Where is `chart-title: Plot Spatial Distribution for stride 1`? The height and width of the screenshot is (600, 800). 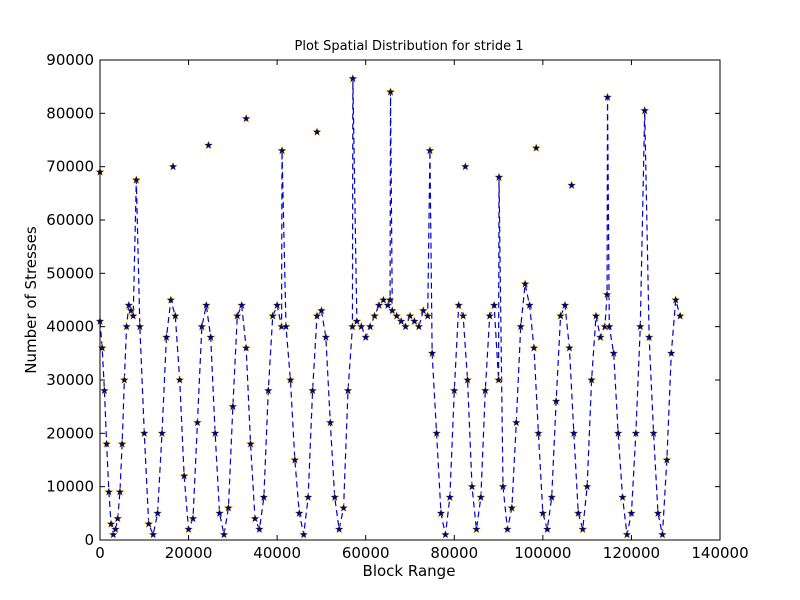
chart-title: Plot Spatial Distribution for stride 1 is located at coordinates (409, 46).